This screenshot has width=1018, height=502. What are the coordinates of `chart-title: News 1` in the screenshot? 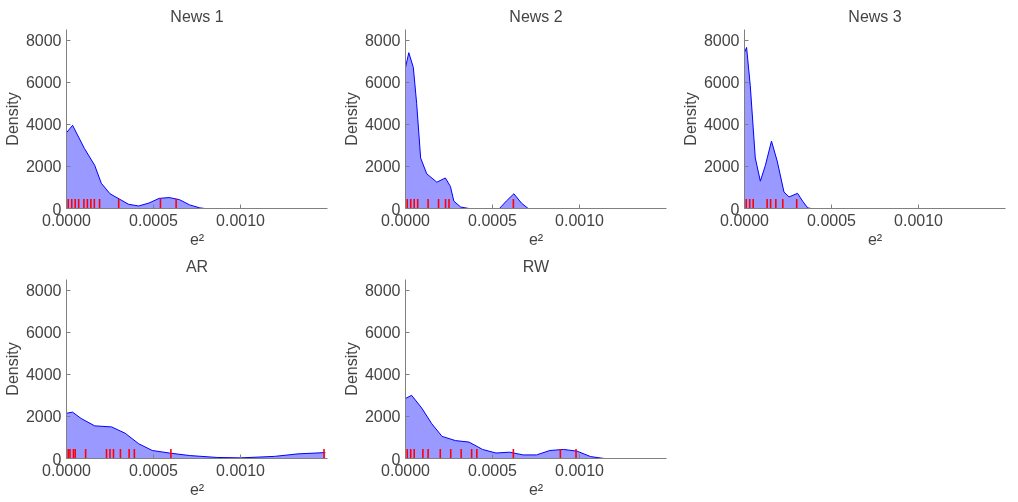 It's located at (197, 16).